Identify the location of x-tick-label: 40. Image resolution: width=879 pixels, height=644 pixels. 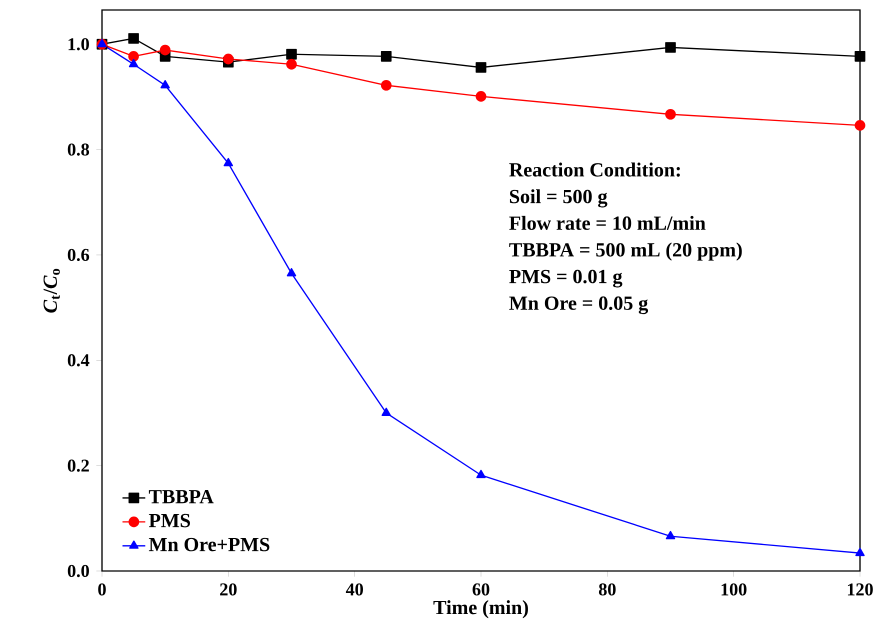
(354, 589).